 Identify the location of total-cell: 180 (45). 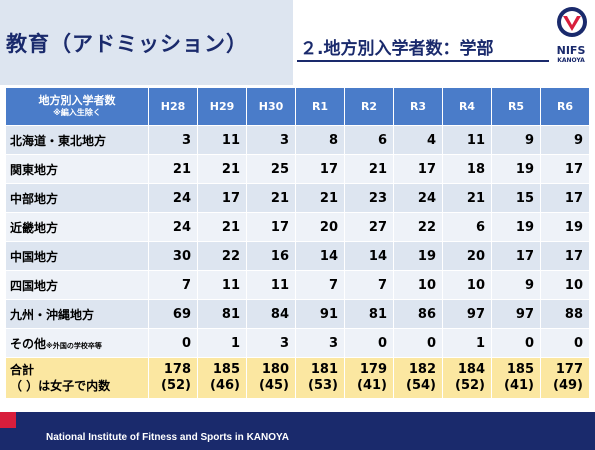
(271, 378).